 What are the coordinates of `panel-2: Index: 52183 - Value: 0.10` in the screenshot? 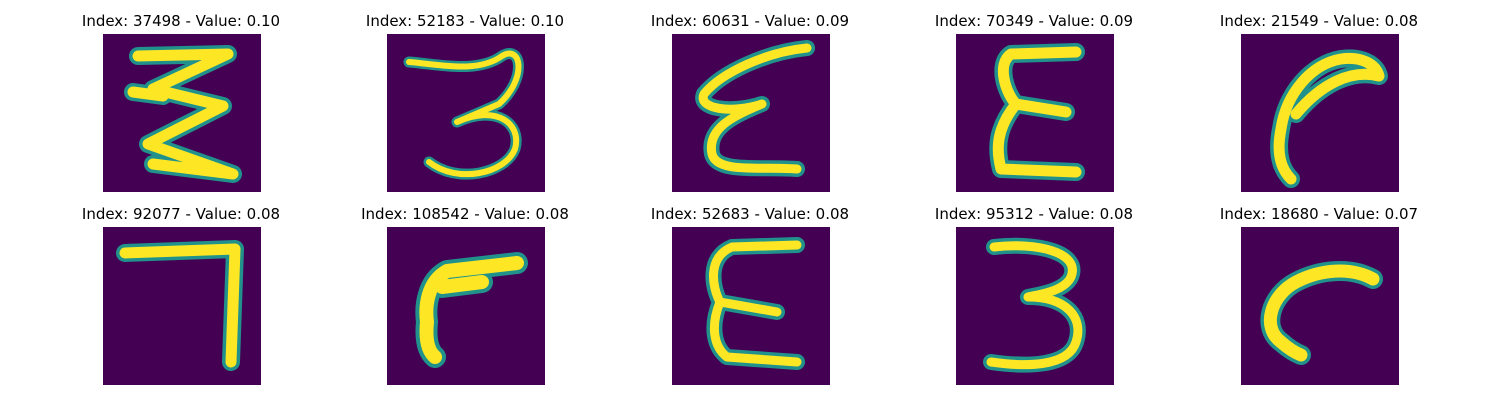 It's located at (465, 102).